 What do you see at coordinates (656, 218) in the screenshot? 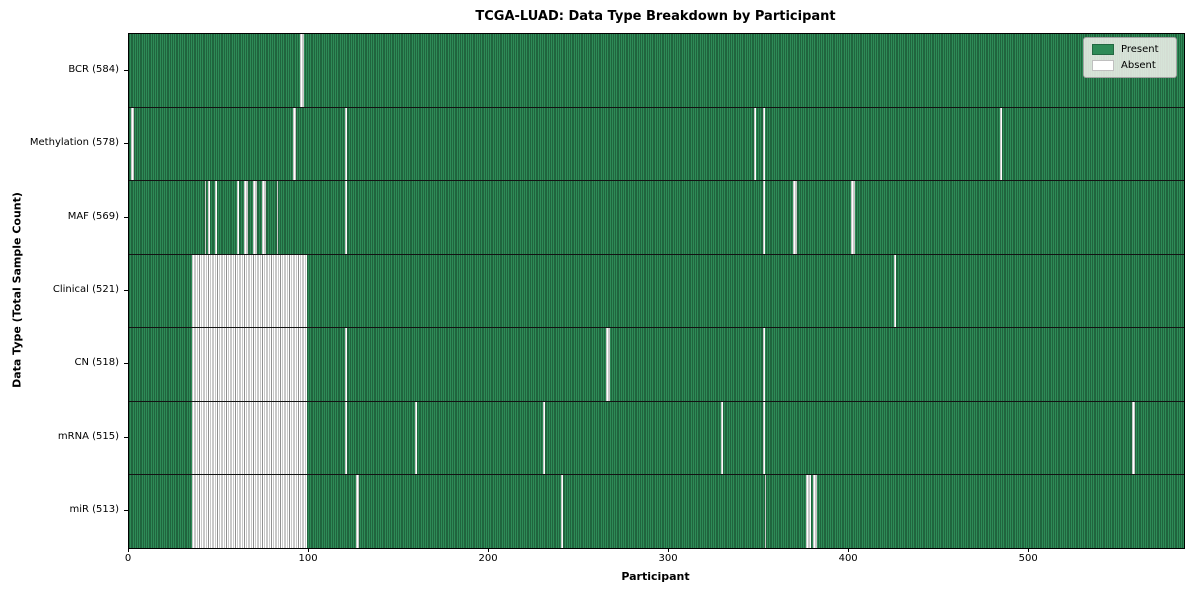
I see `heatmap-row-maf` at bounding box center [656, 218].